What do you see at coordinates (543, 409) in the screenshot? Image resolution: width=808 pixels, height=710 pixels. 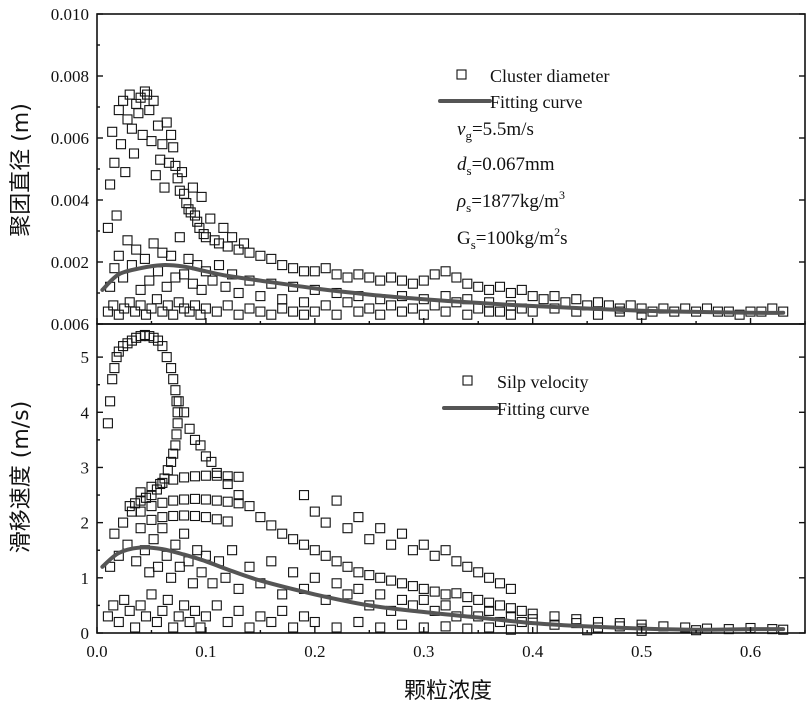 I see `bottom-legend-line-label: Fitting curve` at bounding box center [543, 409].